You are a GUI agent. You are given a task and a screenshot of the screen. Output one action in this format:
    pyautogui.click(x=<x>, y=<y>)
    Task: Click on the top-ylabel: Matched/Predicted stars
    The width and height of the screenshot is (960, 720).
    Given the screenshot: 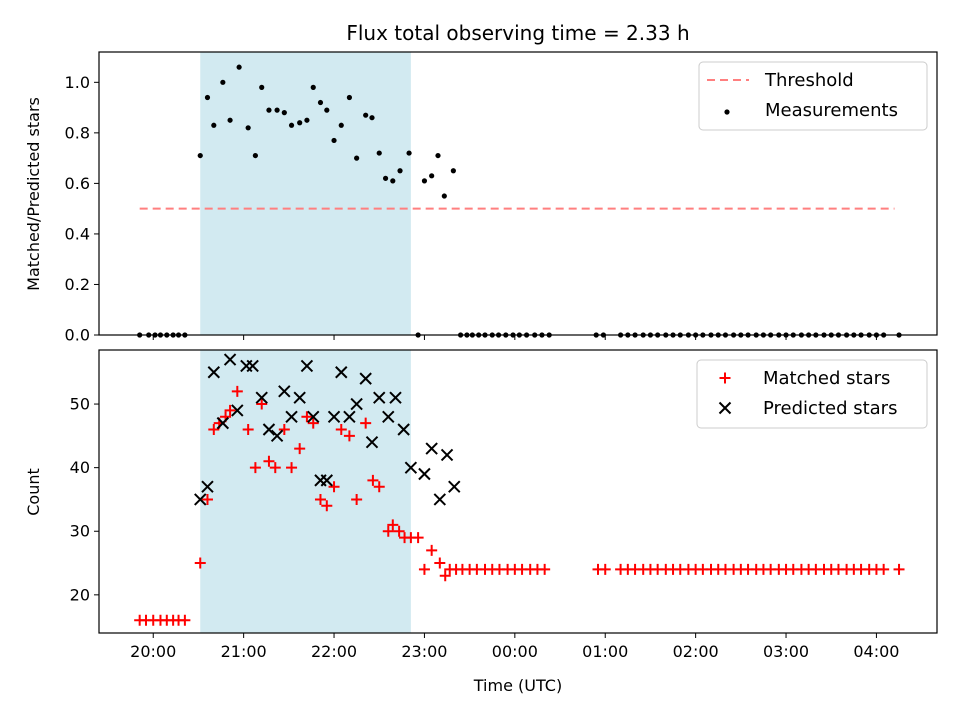 What is the action you would take?
    pyautogui.click(x=33, y=194)
    